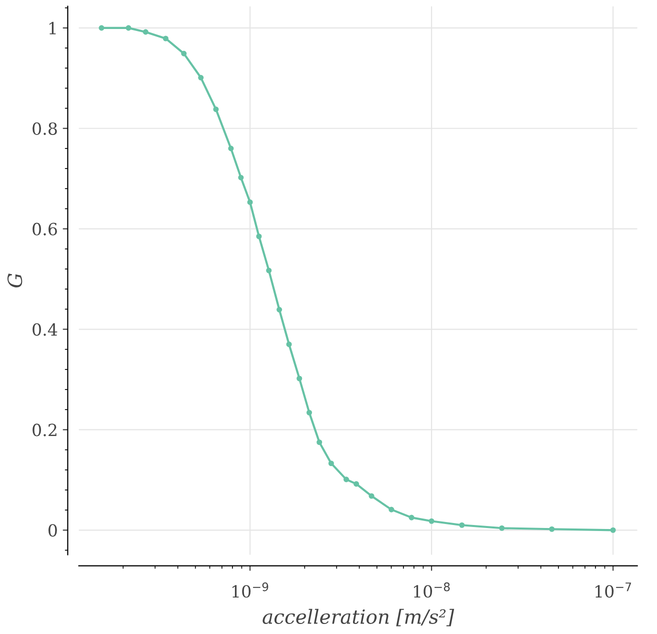 The image size is (657, 634). I want to click on x-axis-title: accelleration [m/s²], so click(358, 617).